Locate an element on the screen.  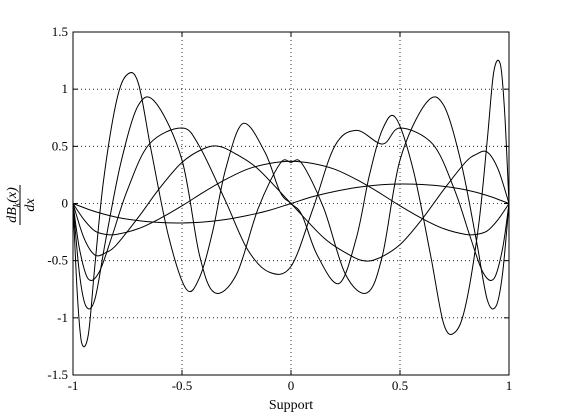
y-label-subscript: k is located at coordinates (17, 204).